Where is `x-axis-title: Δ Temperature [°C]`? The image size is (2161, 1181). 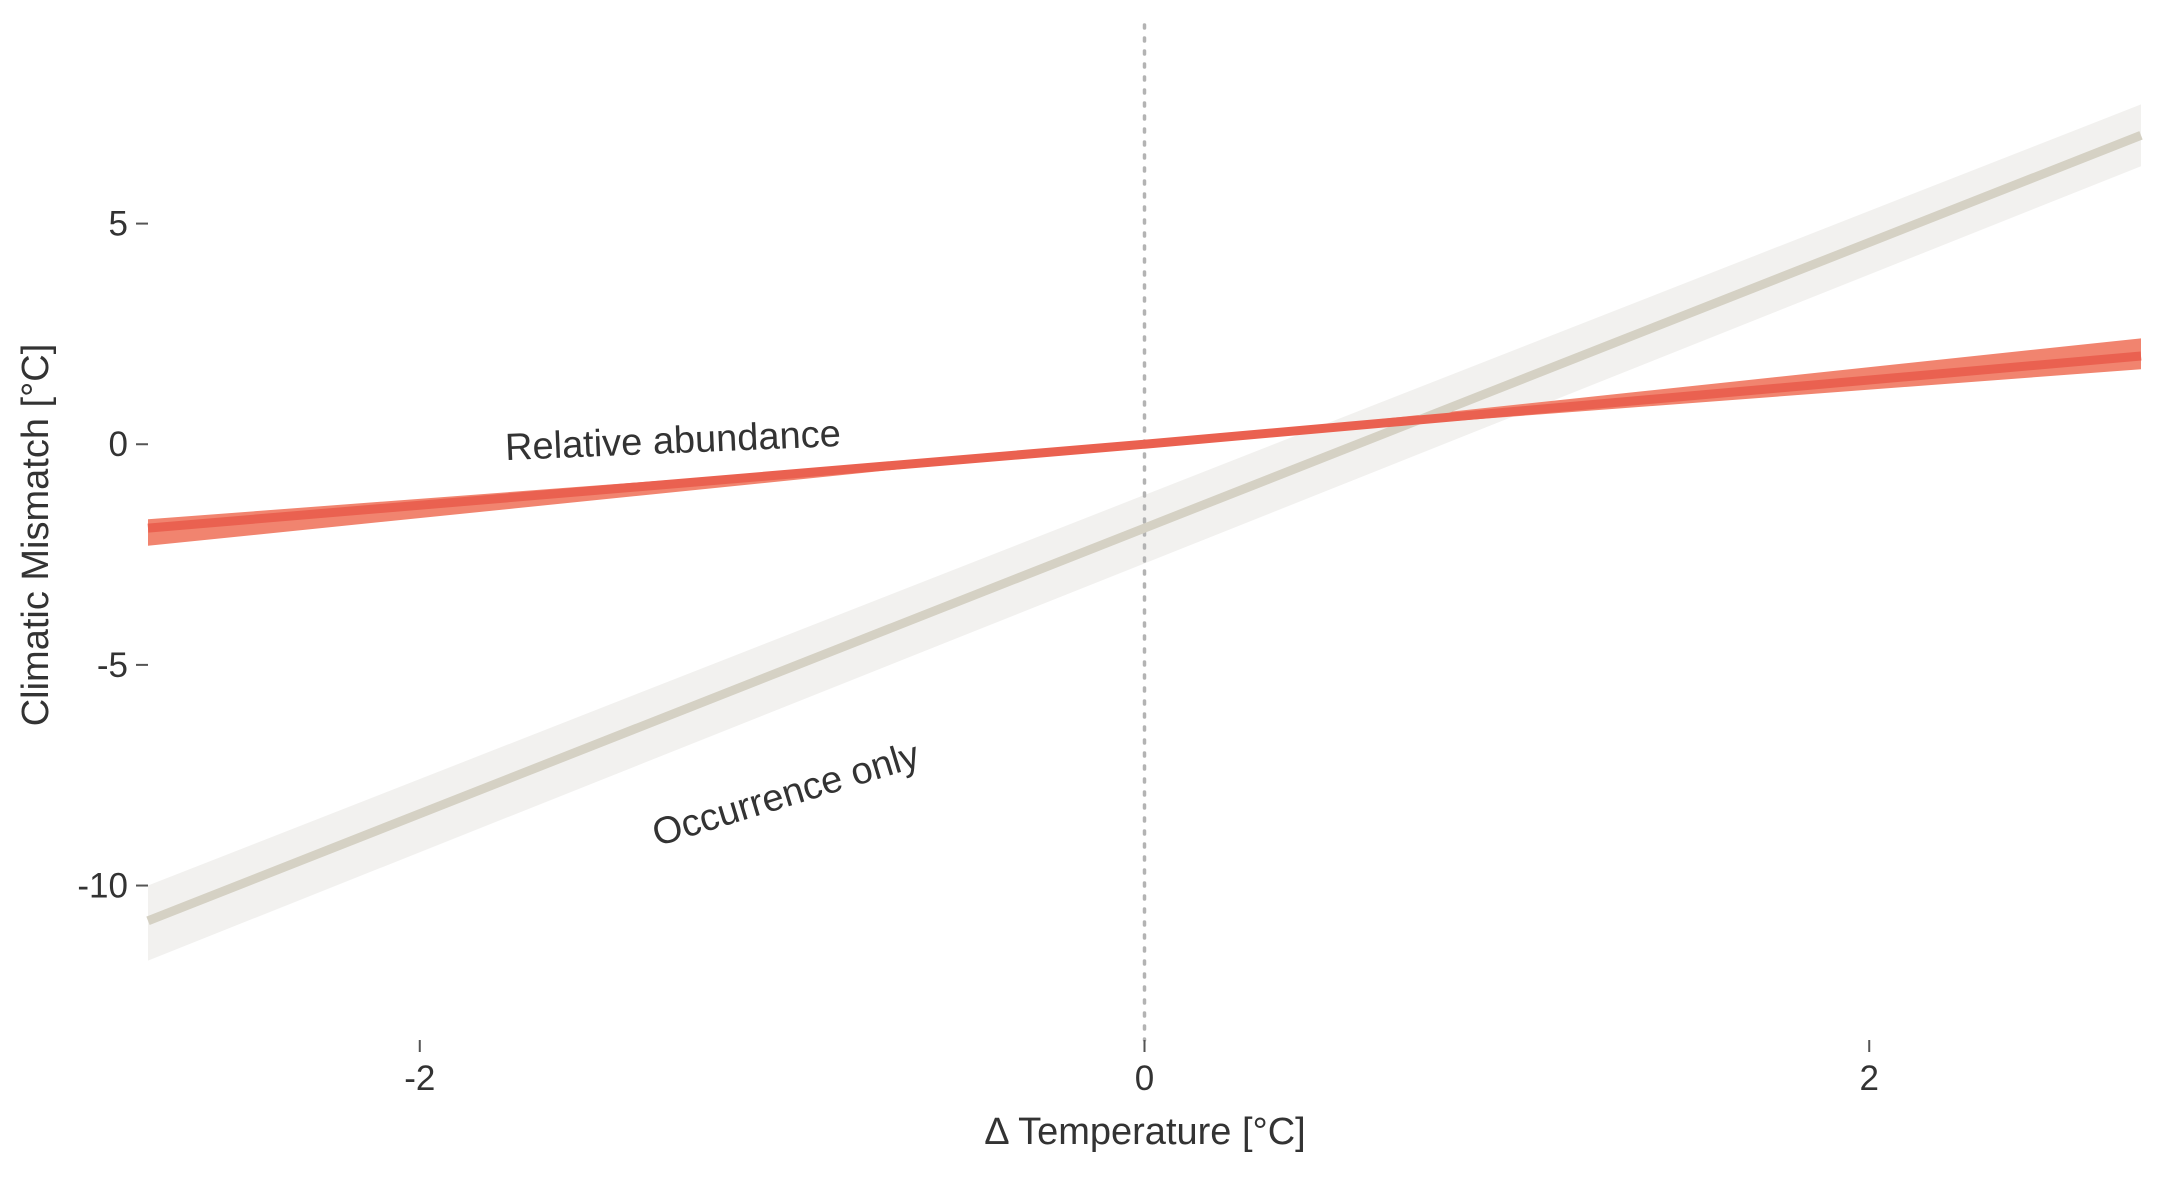
x-axis-title: Δ Temperature [°C] is located at coordinates (1144, 1132).